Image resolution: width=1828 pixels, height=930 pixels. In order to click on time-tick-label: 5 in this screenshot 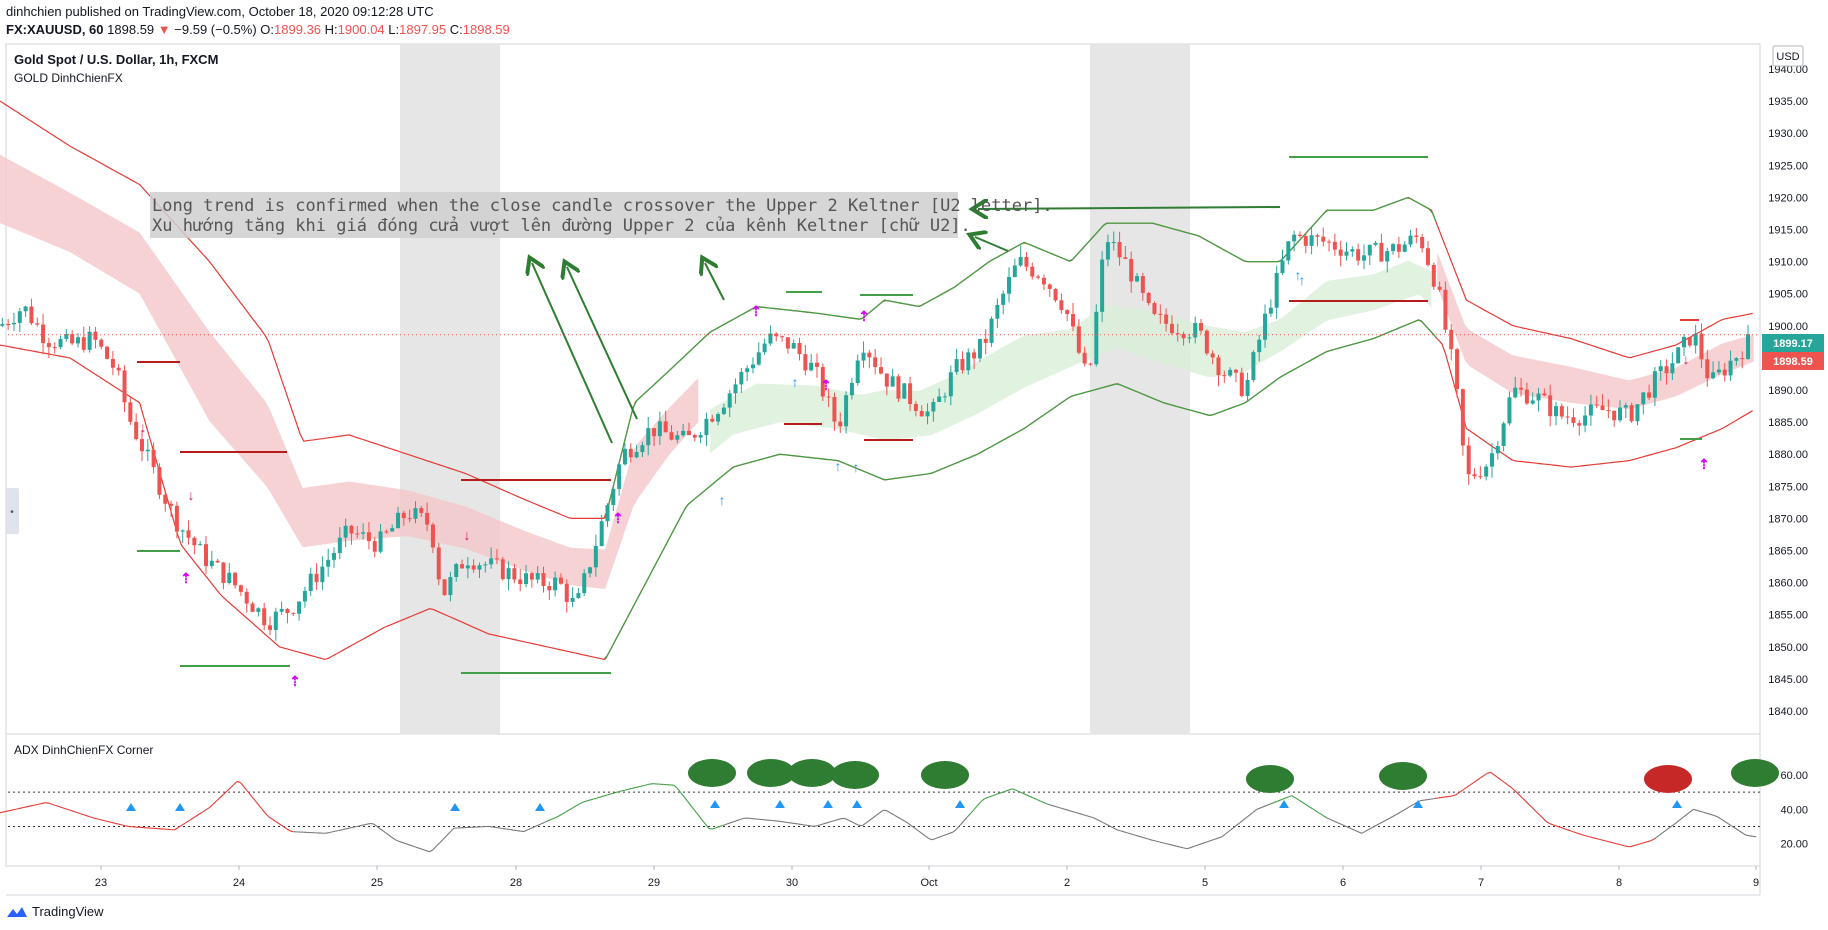, I will do `click(1205, 883)`.